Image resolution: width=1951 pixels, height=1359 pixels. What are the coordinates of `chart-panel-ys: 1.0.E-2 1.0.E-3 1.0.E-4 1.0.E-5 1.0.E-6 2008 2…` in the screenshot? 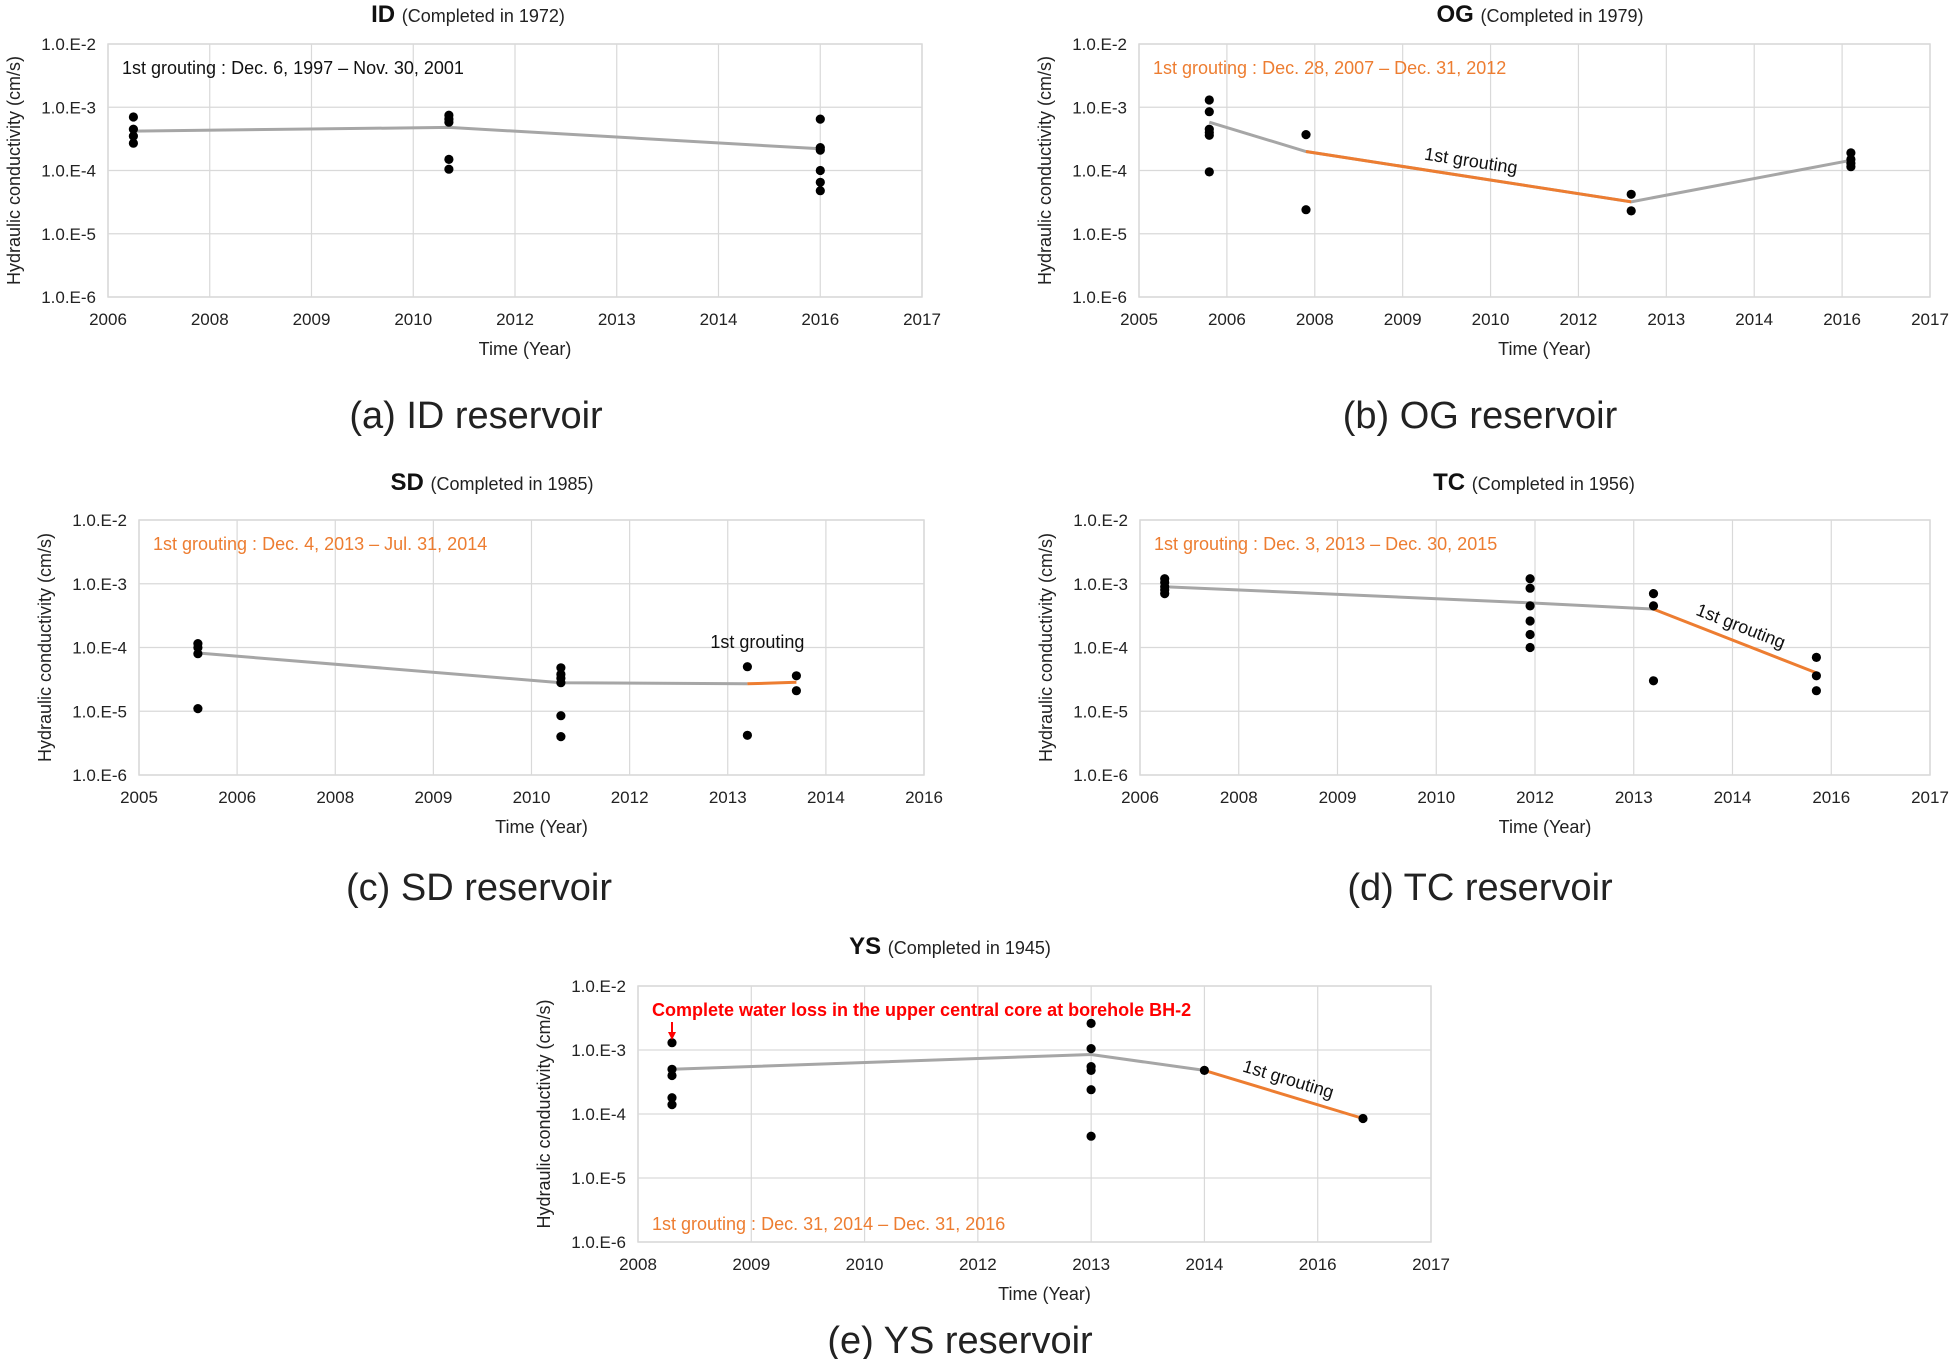 It's located at (992, 1146).